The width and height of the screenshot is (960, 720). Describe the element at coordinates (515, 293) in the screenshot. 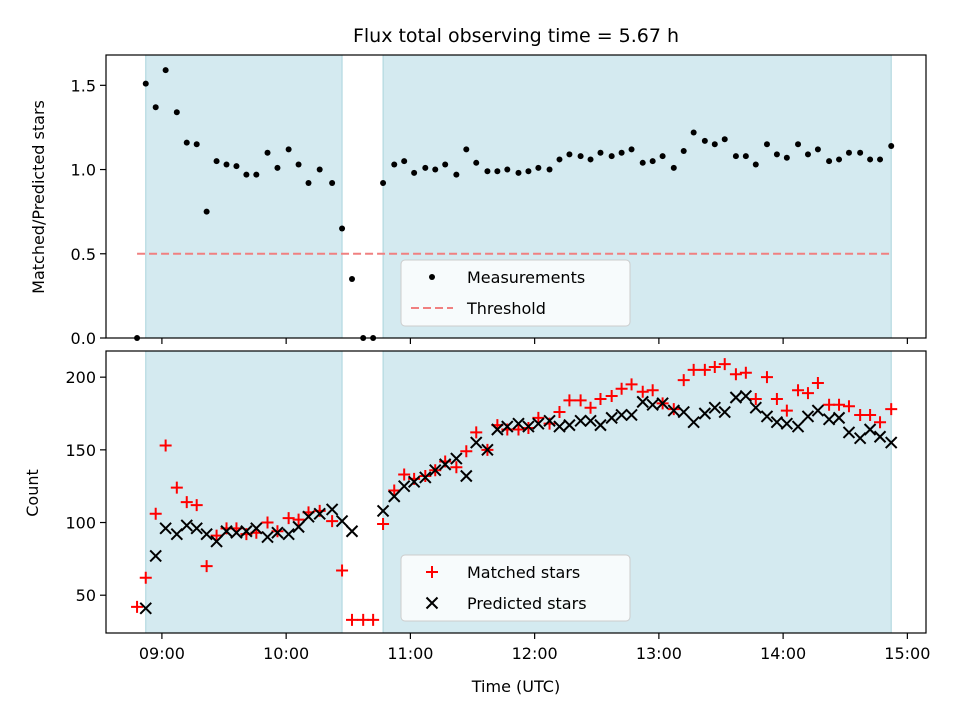

I see `legend: Measurements Threshold` at that location.